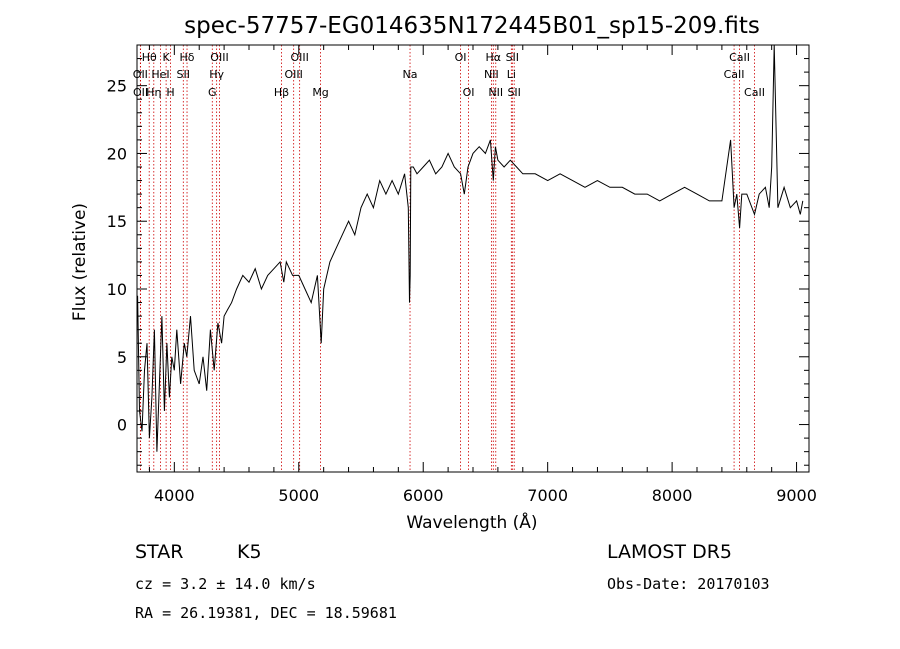 The image size is (900, 649). What do you see at coordinates (547, 495) in the screenshot?
I see `x-tick-label: 7000` at bounding box center [547, 495].